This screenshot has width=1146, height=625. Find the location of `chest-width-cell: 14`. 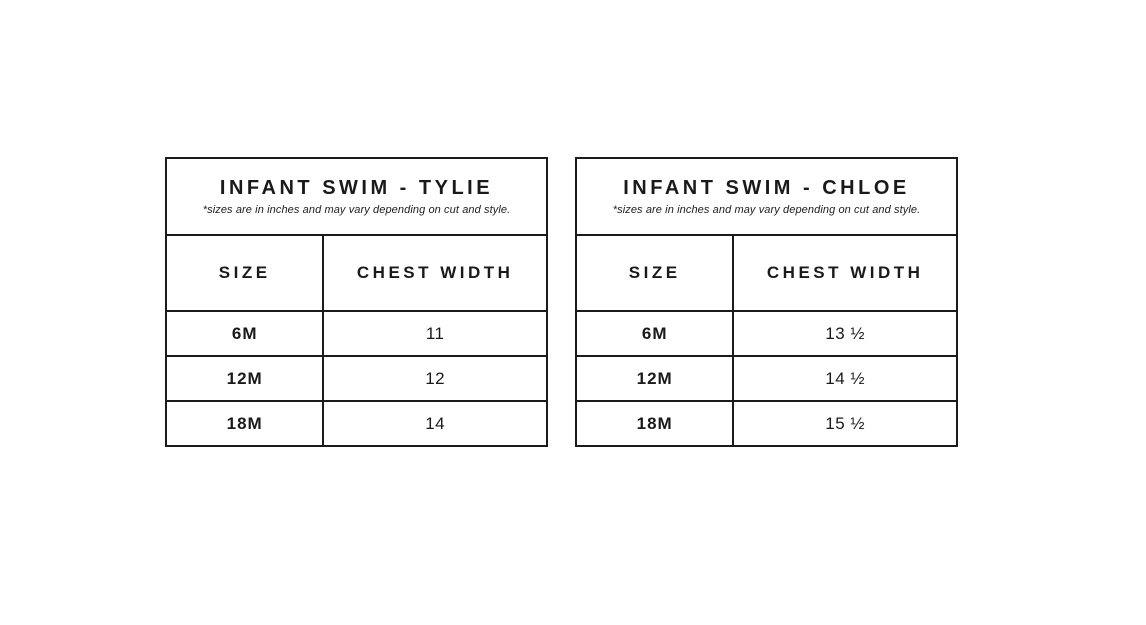

chest-width-cell: 14 is located at coordinates (435, 423).